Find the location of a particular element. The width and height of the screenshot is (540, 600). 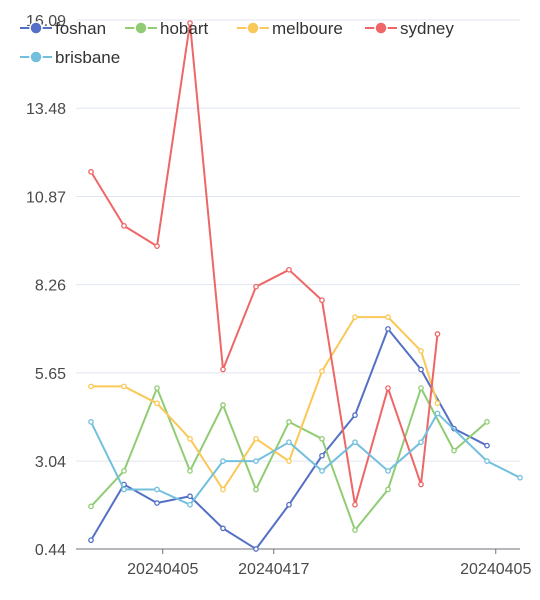

legend-label: foshan is located at coordinates (80, 28).